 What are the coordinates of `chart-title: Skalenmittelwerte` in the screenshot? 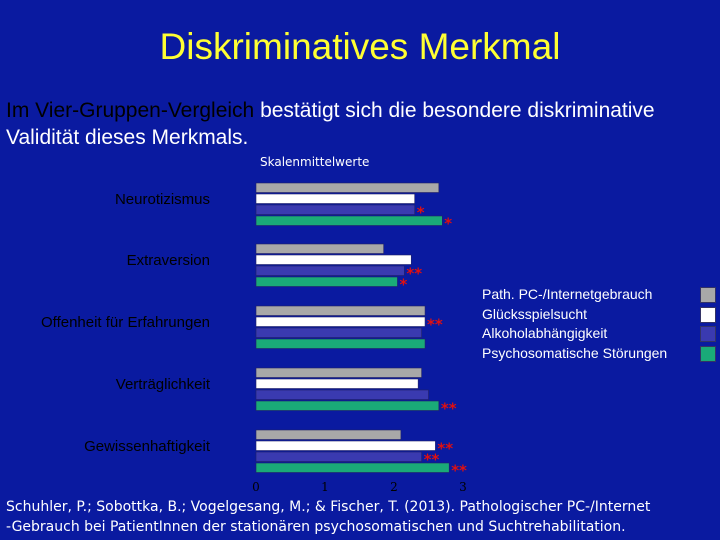 It's located at (315, 162).